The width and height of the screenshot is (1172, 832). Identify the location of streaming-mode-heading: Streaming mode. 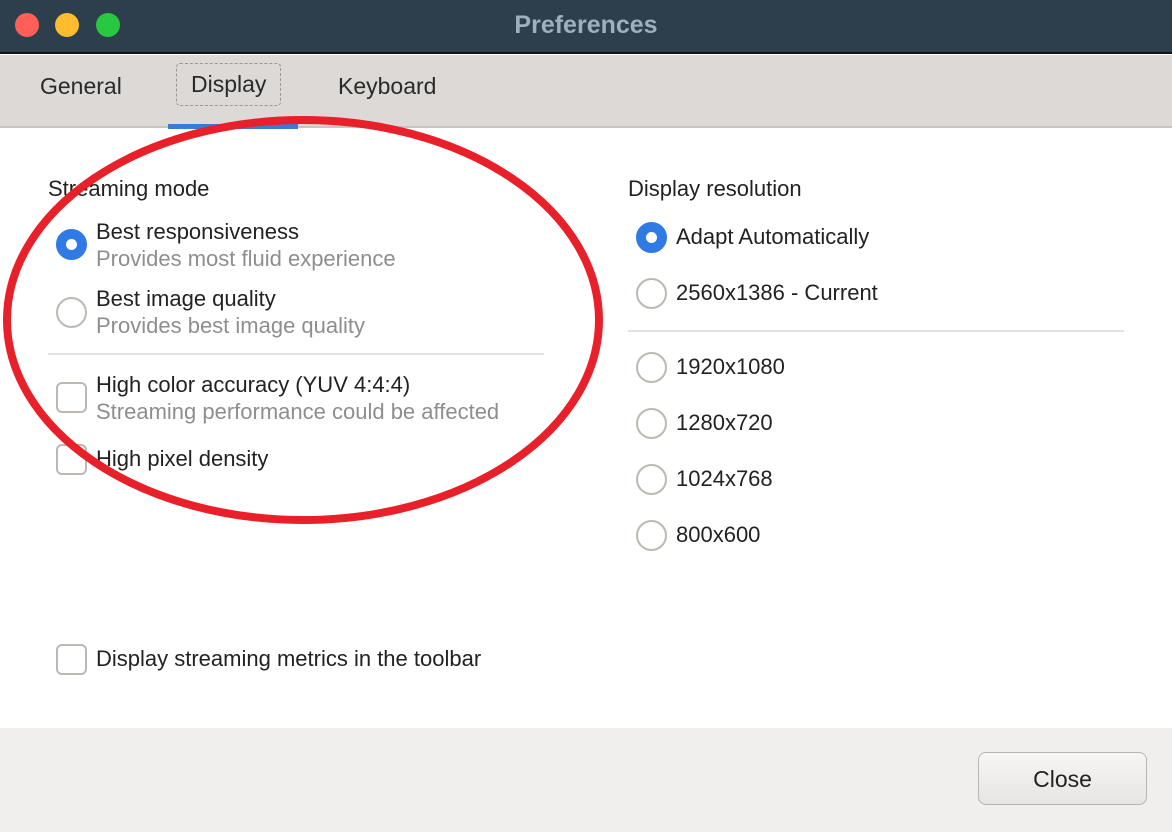
(129, 188).